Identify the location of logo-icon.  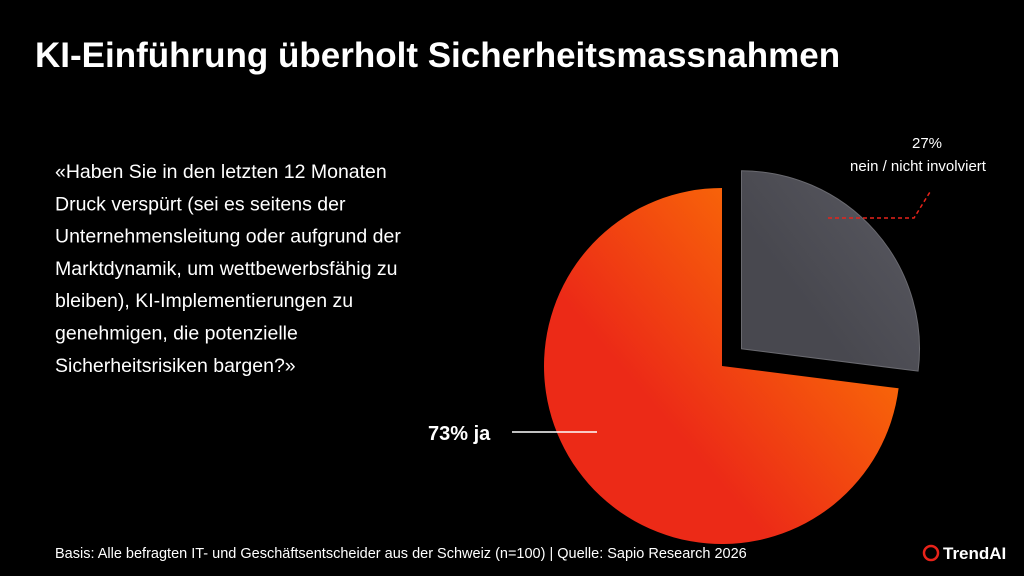
(931, 553).